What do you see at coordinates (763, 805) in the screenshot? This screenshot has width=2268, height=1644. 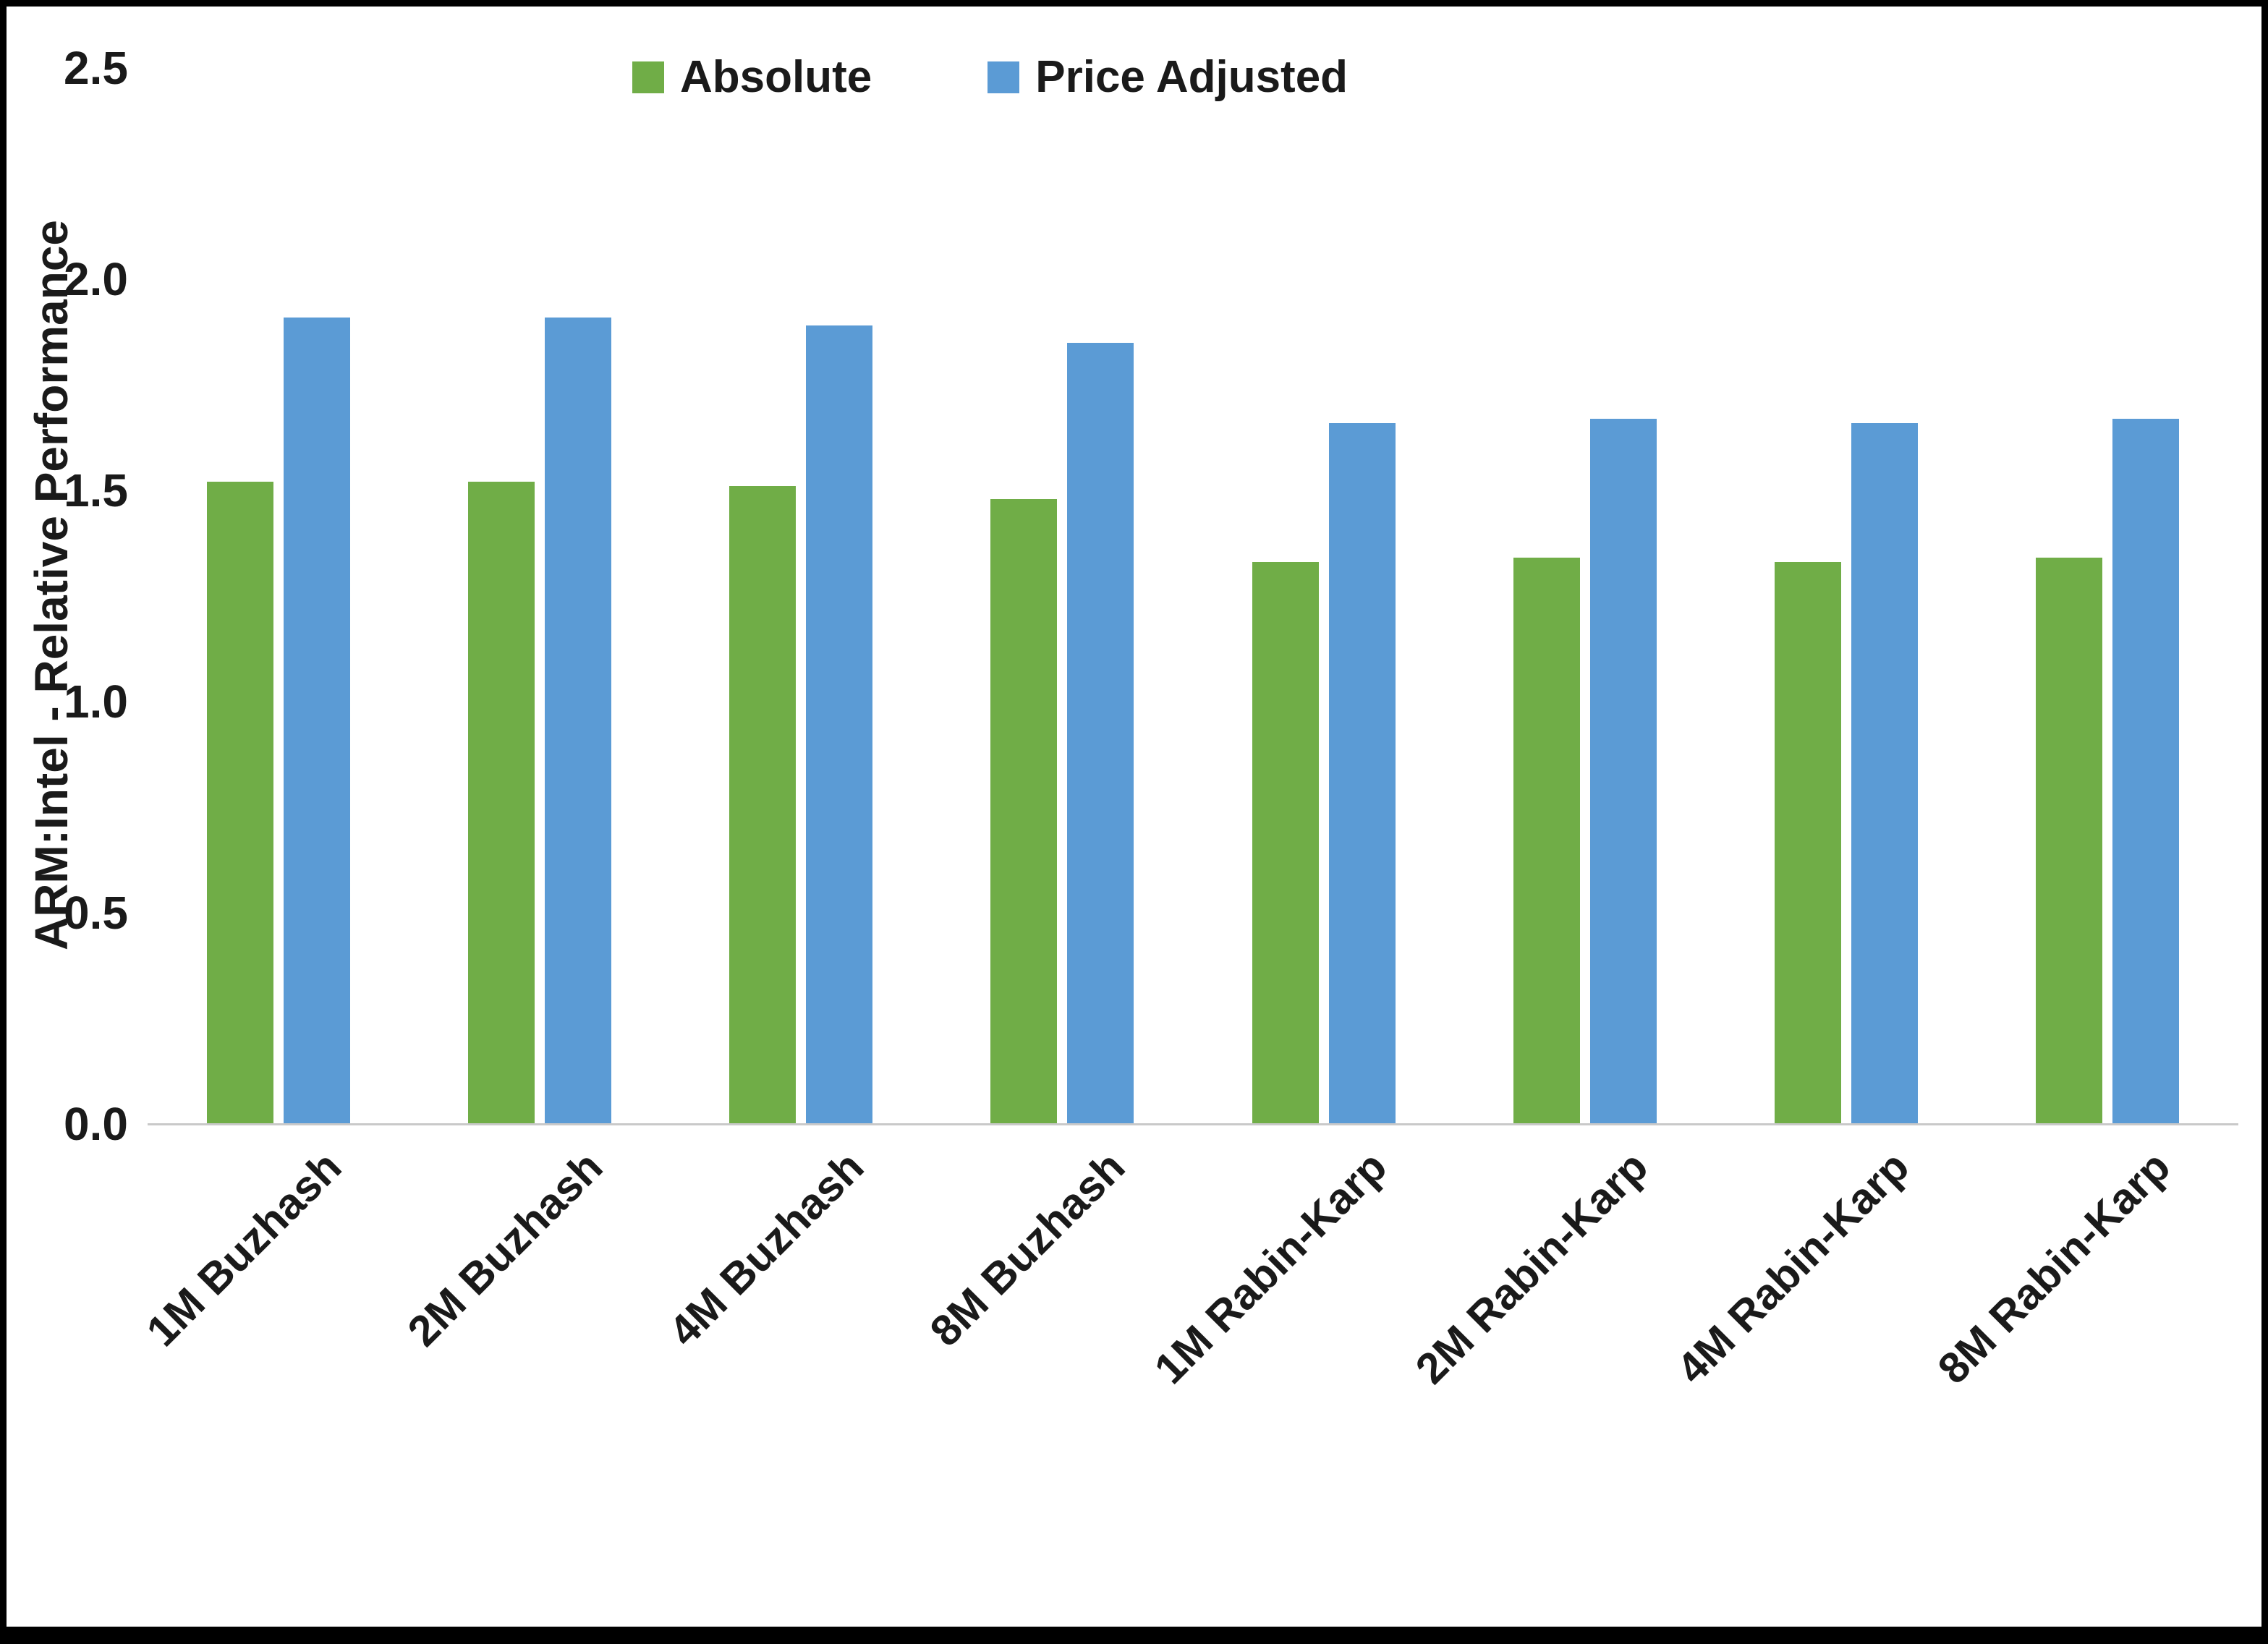 I see `bar-absolute-4m-buzhash` at bounding box center [763, 805].